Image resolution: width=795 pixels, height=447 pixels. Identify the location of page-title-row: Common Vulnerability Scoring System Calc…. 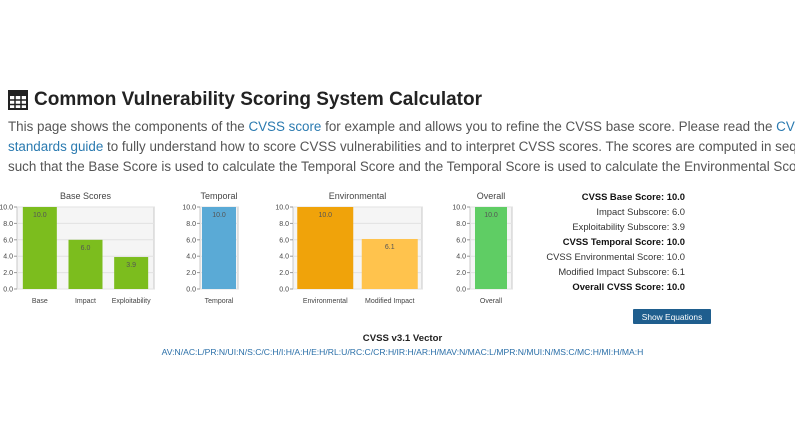
(245, 100).